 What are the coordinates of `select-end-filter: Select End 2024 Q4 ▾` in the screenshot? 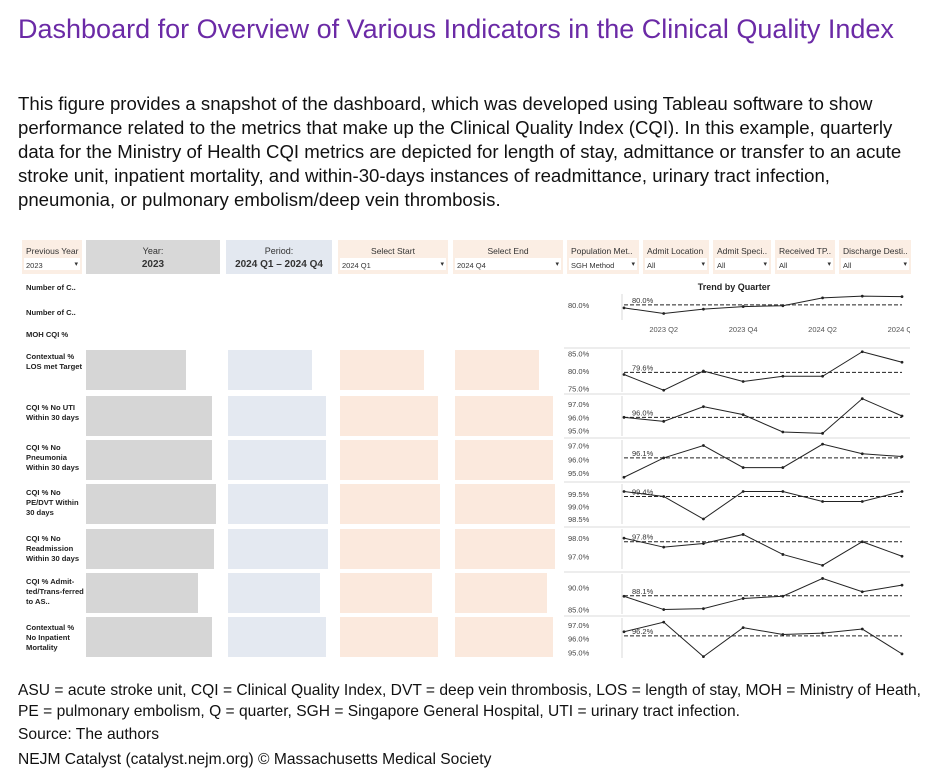 It's located at (508, 257).